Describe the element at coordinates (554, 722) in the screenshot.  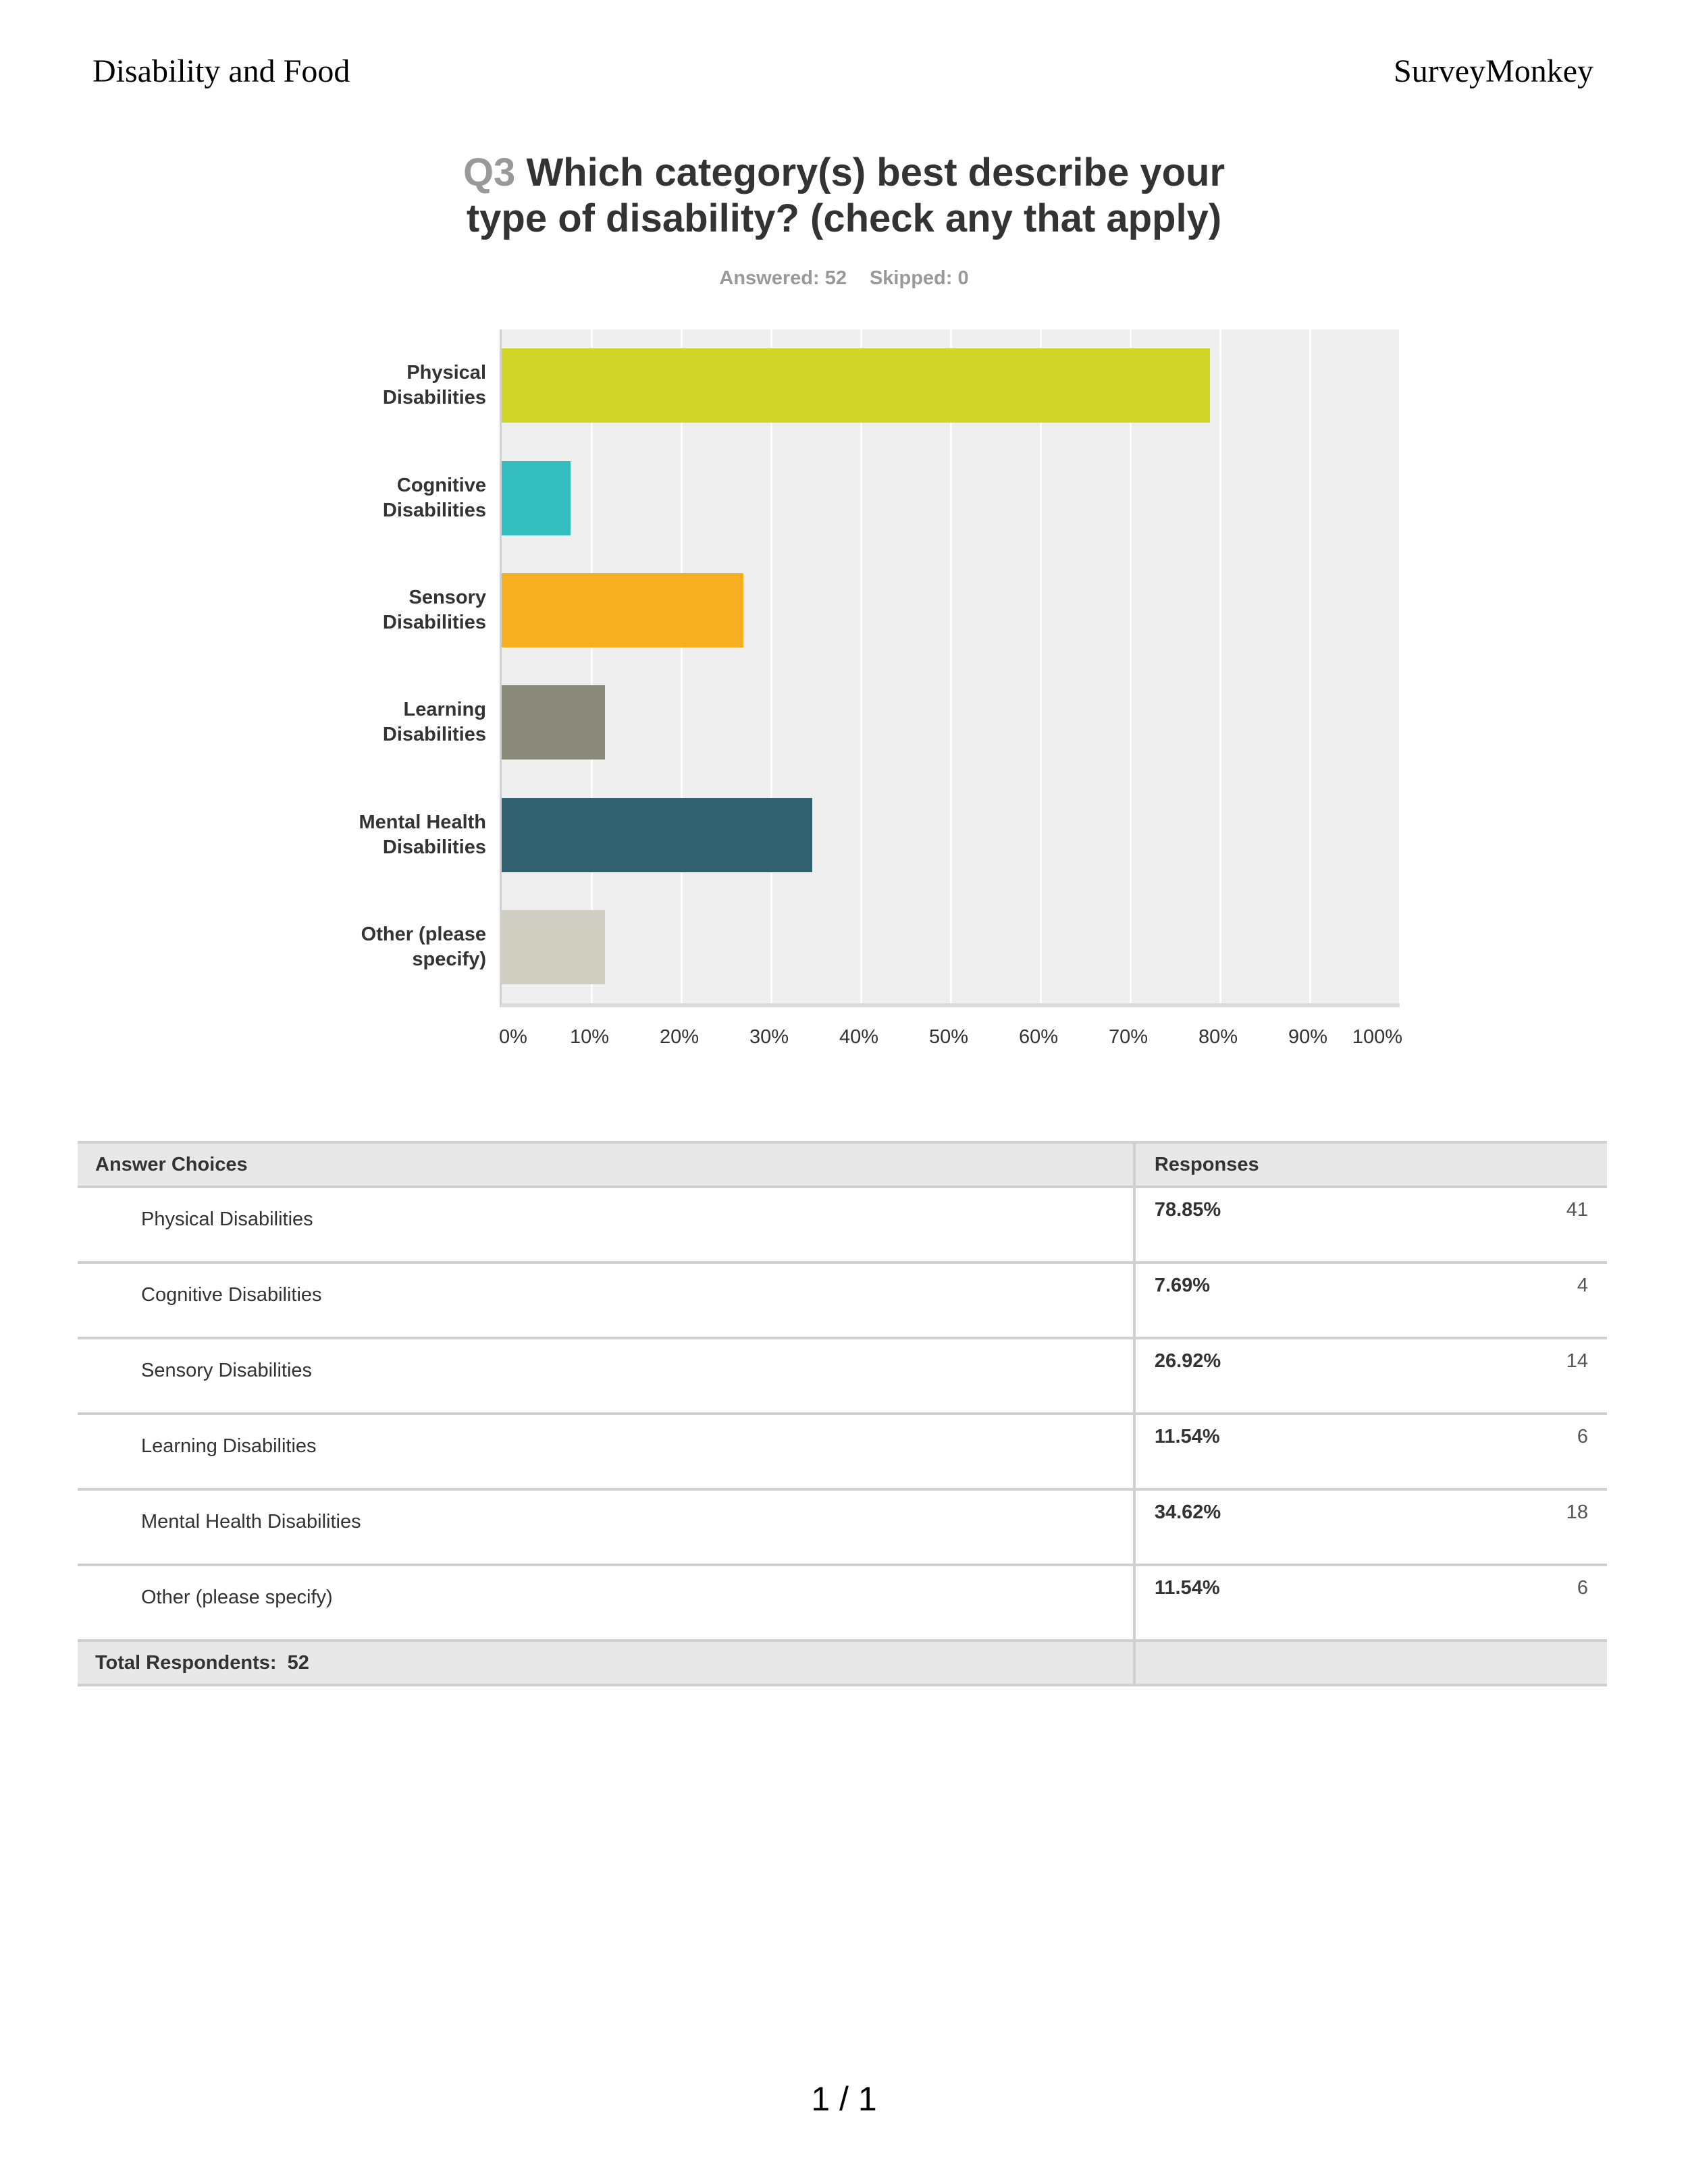
I see `bar-learning-disabilities` at that location.